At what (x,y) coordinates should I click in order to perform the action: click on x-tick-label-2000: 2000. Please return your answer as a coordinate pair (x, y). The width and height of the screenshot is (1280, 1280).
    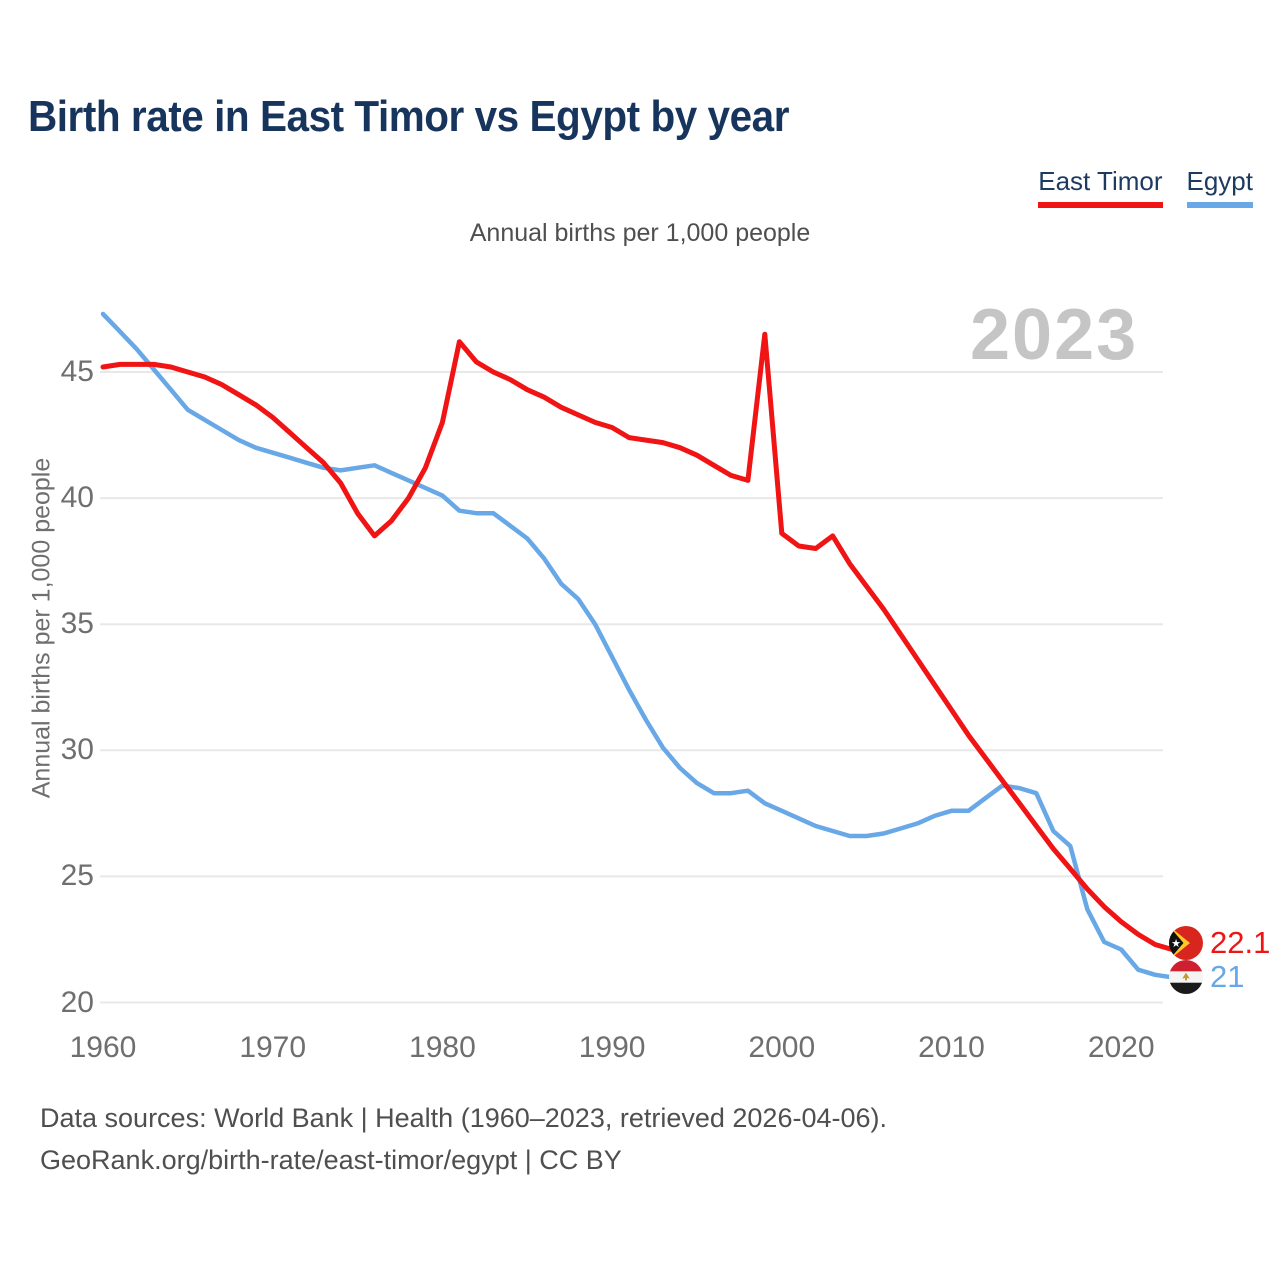
    Looking at the image, I should click on (782, 1047).